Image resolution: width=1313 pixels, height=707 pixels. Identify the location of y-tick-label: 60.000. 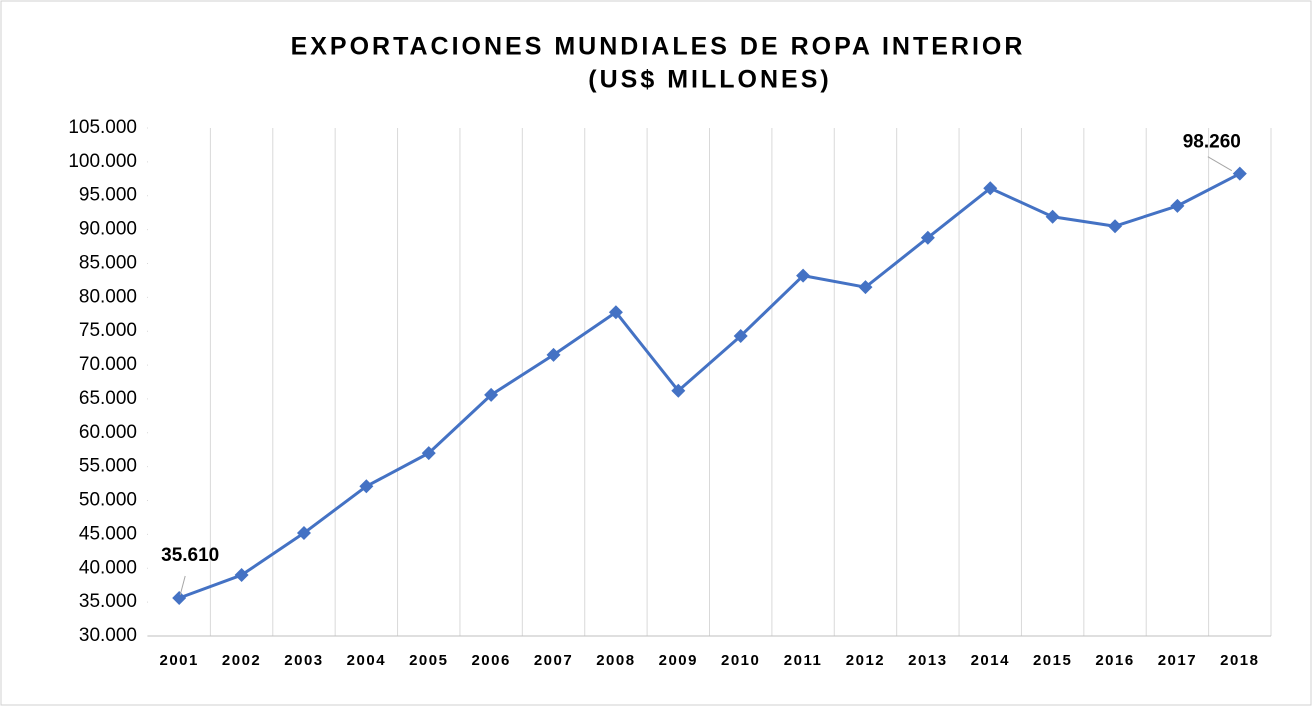
(108, 432).